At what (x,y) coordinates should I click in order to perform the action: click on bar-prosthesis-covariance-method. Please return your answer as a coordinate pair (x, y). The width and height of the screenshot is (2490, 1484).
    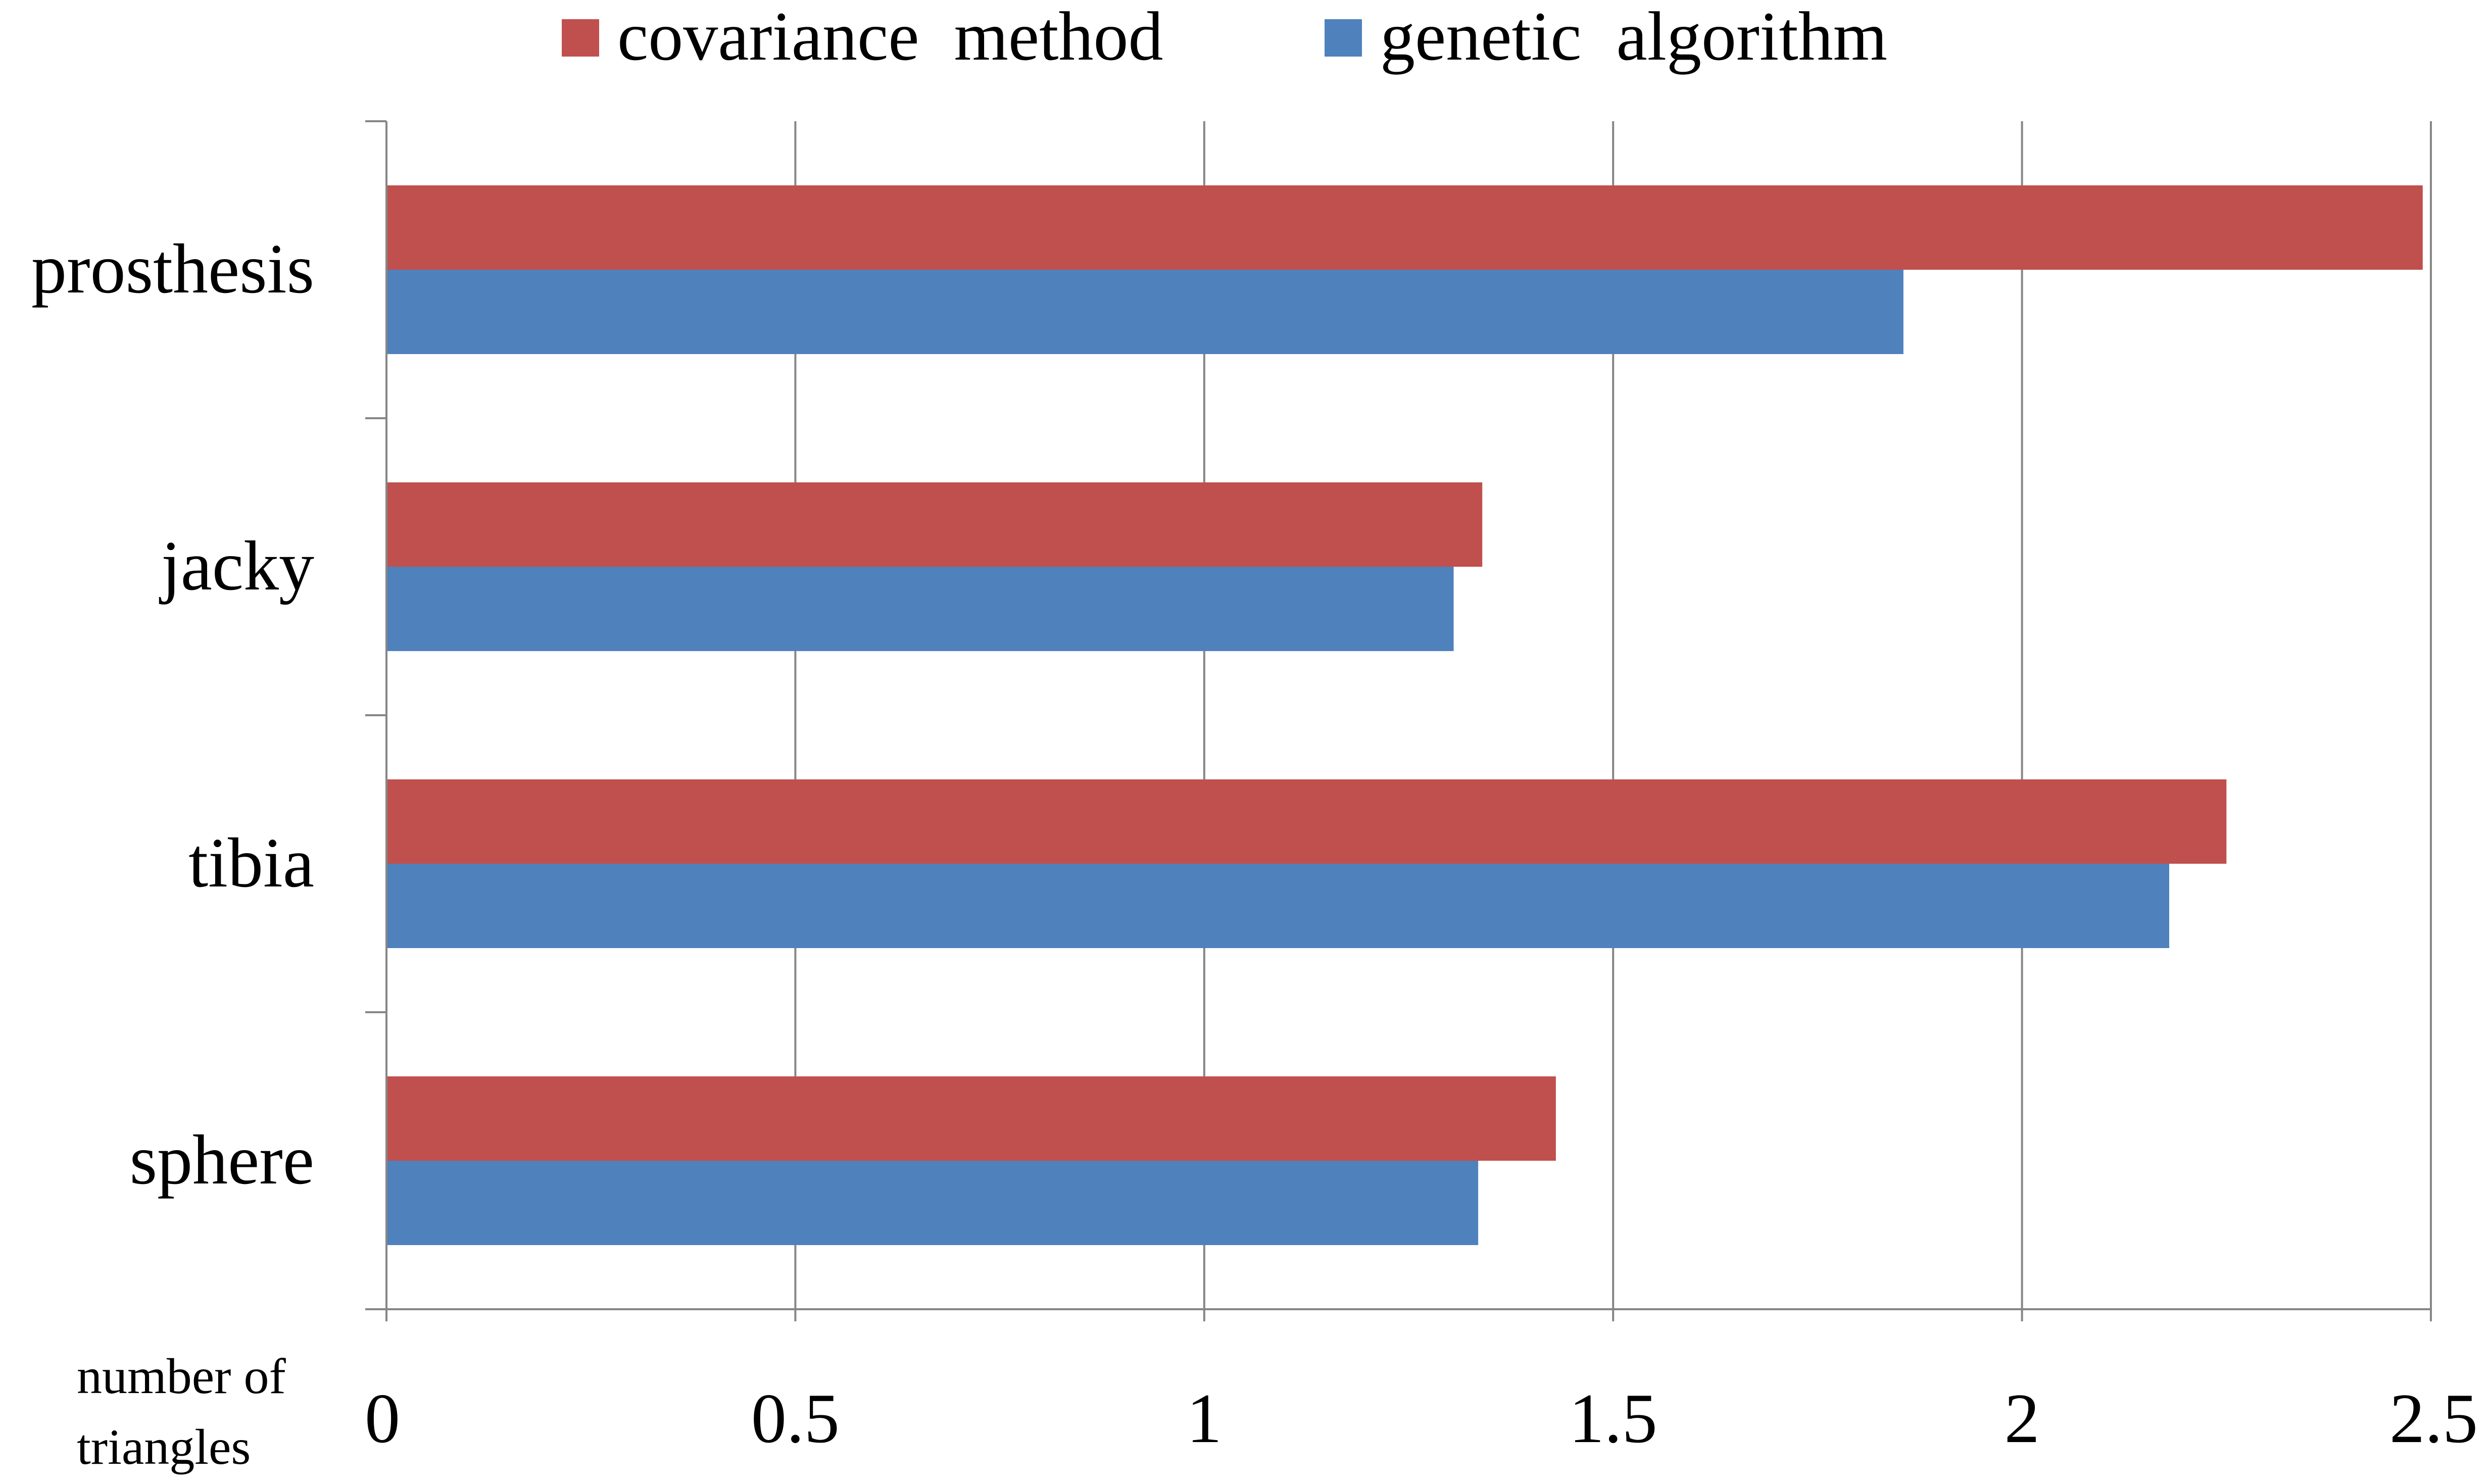
    Looking at the image, I should click on (1404, 228).